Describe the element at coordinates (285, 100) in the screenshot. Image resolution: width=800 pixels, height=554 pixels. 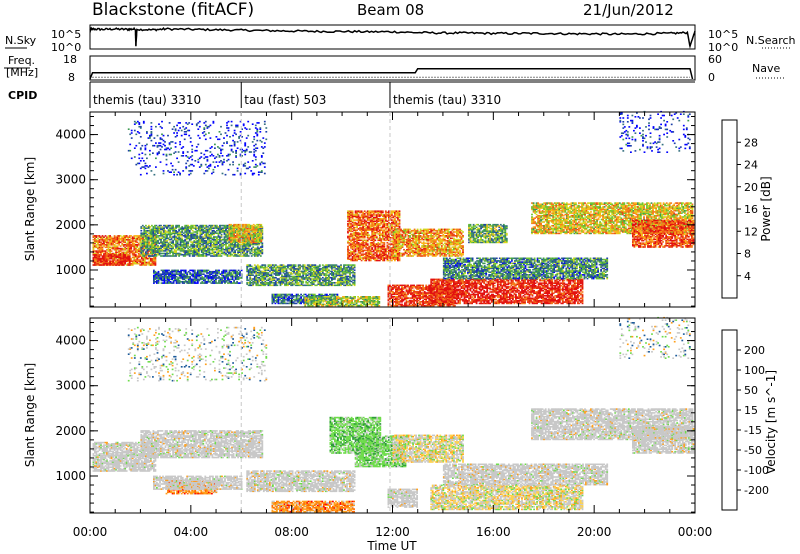
I see `cpid-segment-label: tau (fast) 503` at that location.